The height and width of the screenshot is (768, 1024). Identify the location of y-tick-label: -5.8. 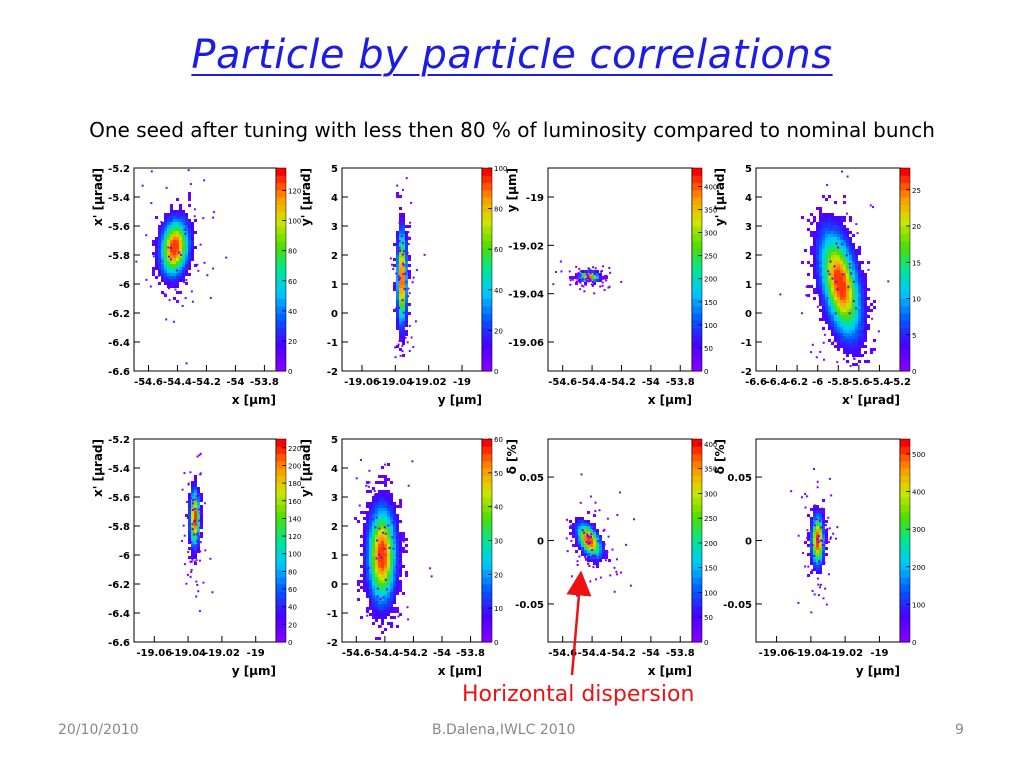
(119, 527).